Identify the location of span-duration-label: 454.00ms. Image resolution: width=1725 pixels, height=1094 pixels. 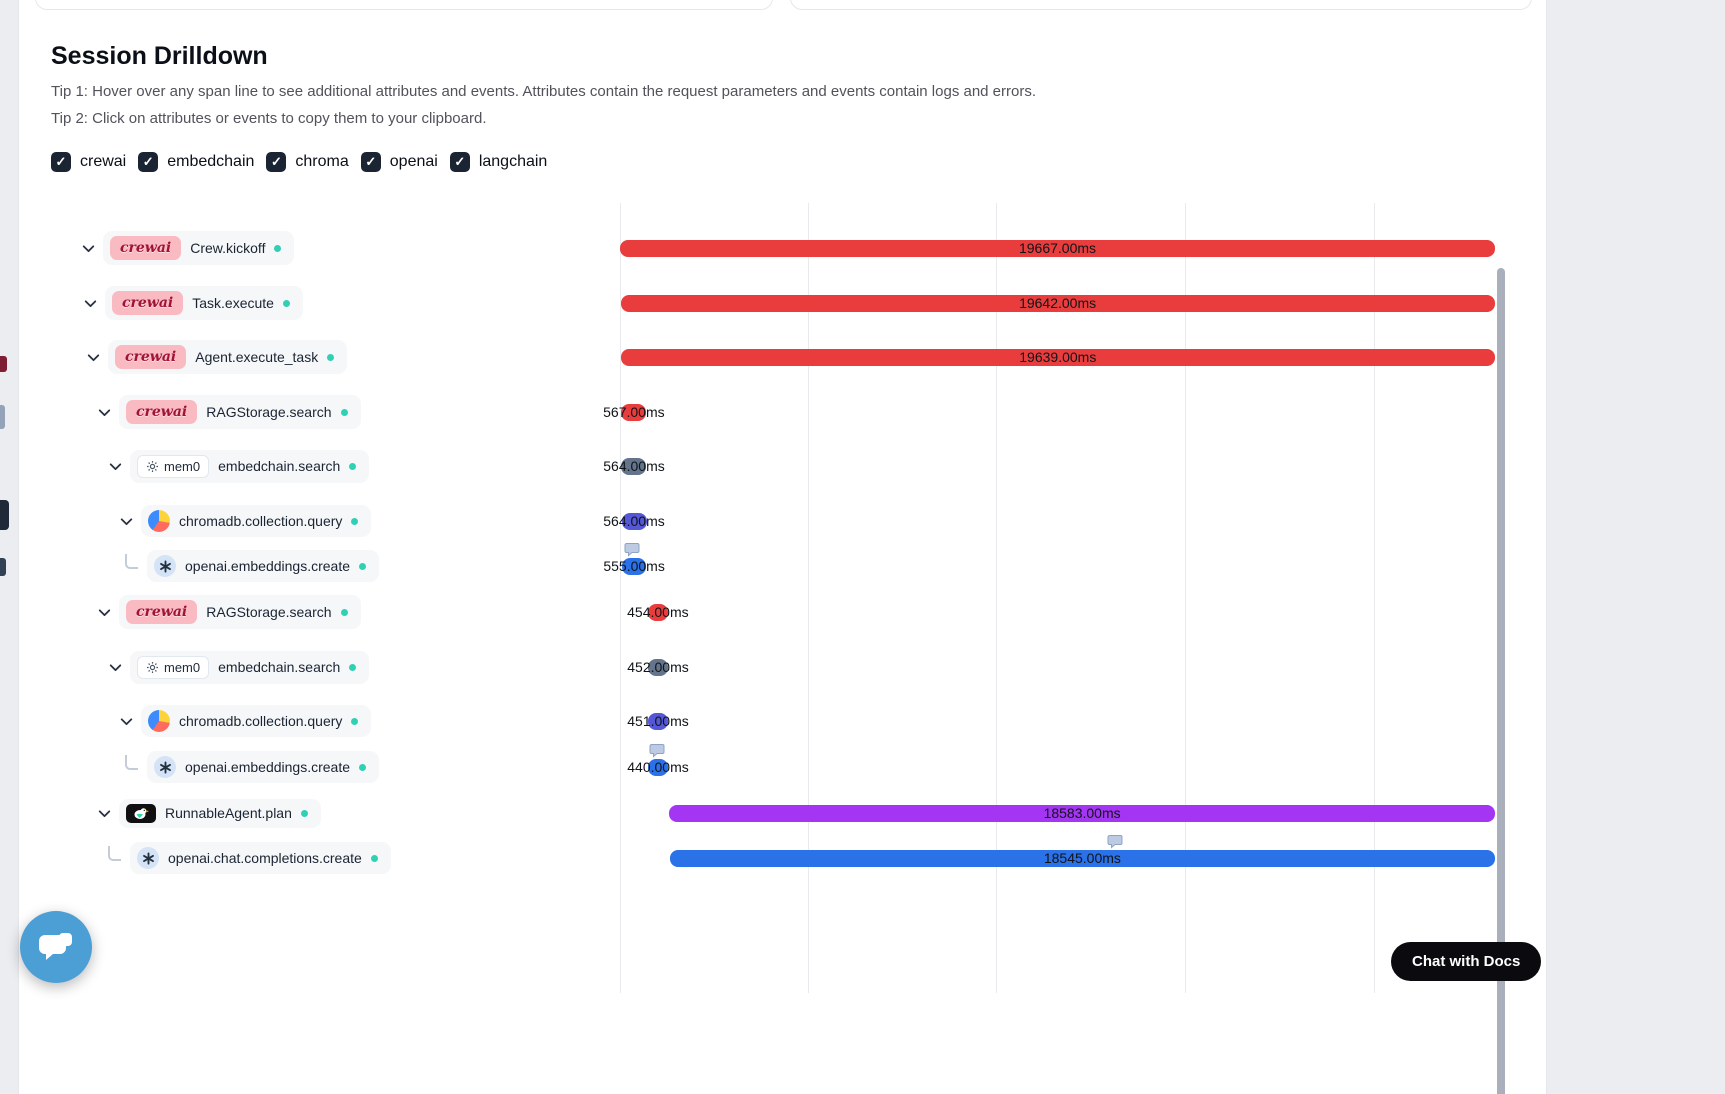
(658, 612).